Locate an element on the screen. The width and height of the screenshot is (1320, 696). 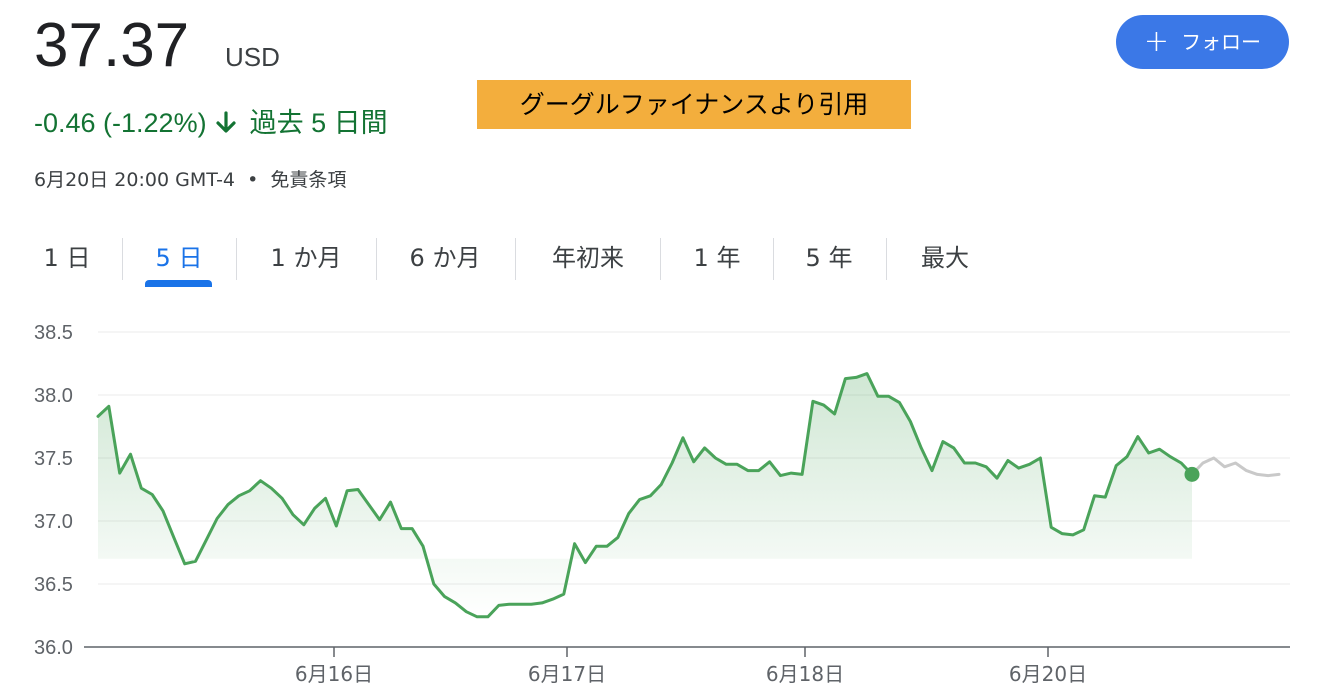
tab-5d: 5 日 is located at coordinates (179, 258).